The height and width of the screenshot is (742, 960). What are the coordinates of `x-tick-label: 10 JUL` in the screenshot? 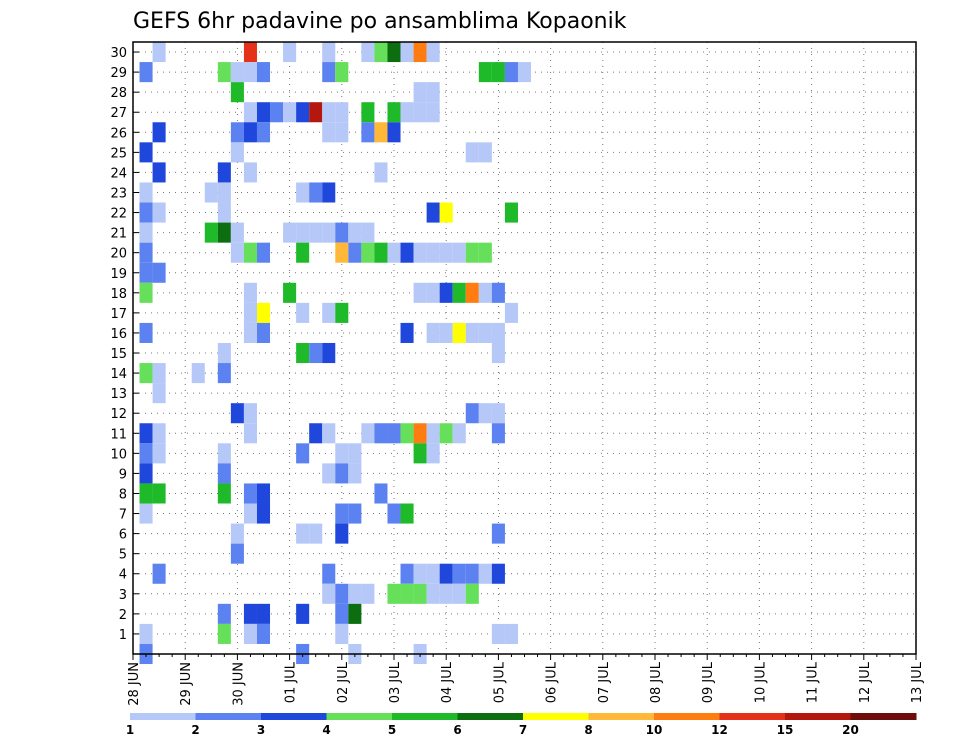 It's located at (760, 682).